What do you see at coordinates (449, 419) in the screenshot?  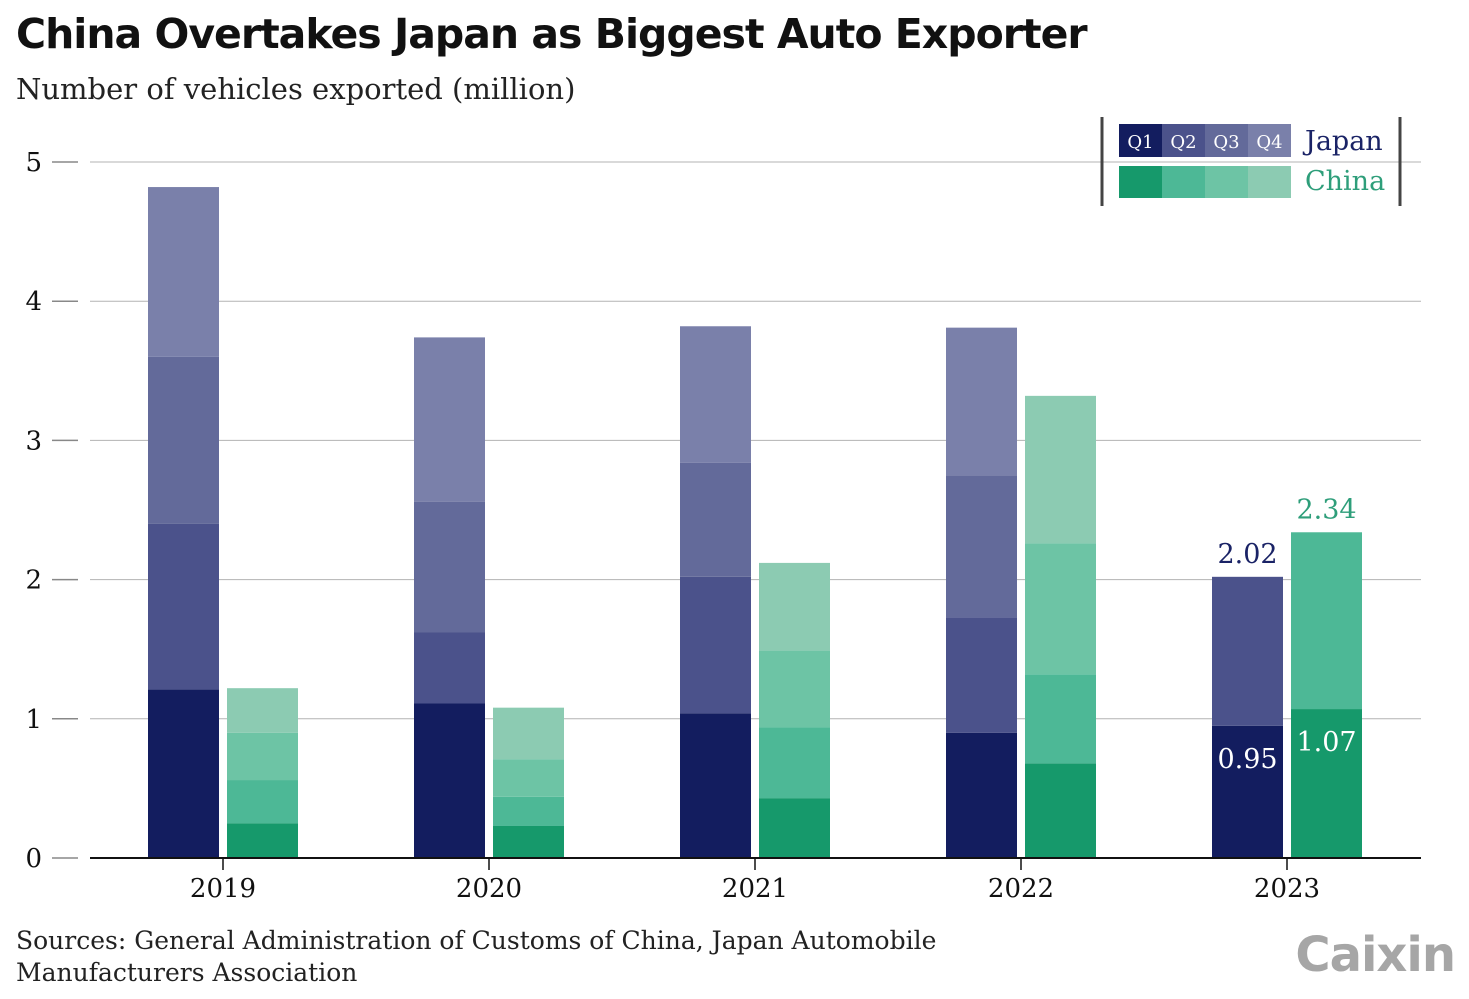 I see `bar-japan-2020-q4` at bounding box center [449, 419].